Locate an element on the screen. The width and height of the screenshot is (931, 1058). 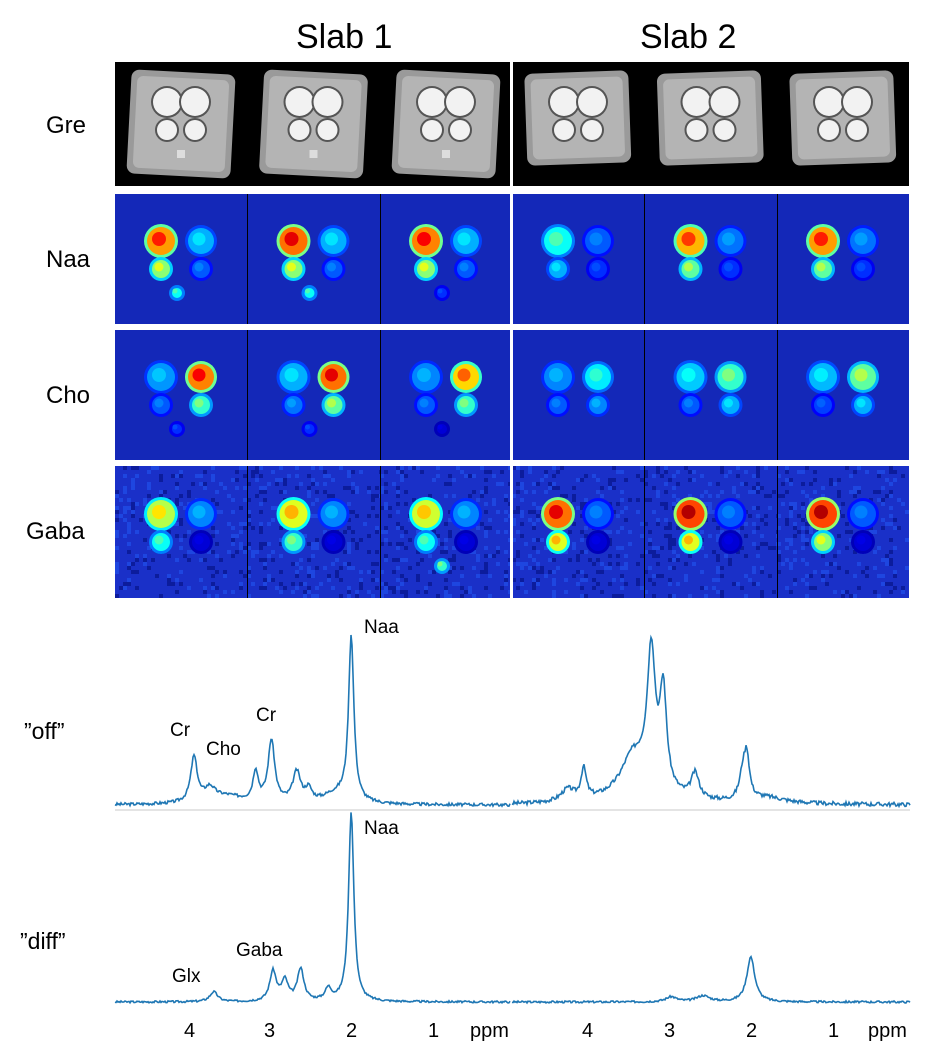
peak-label-gaba: Gaba is located at coordinates (259, 950).